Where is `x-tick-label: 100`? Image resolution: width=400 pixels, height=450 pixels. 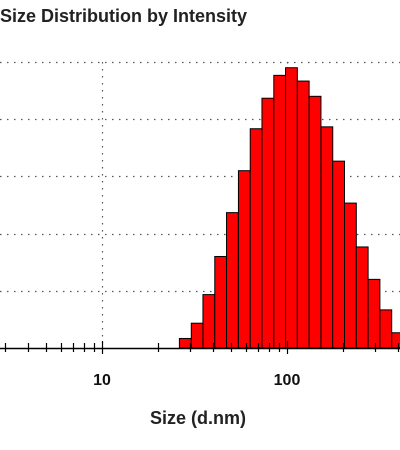
x-tick-label: 100 is located at coordinates (287, 380).